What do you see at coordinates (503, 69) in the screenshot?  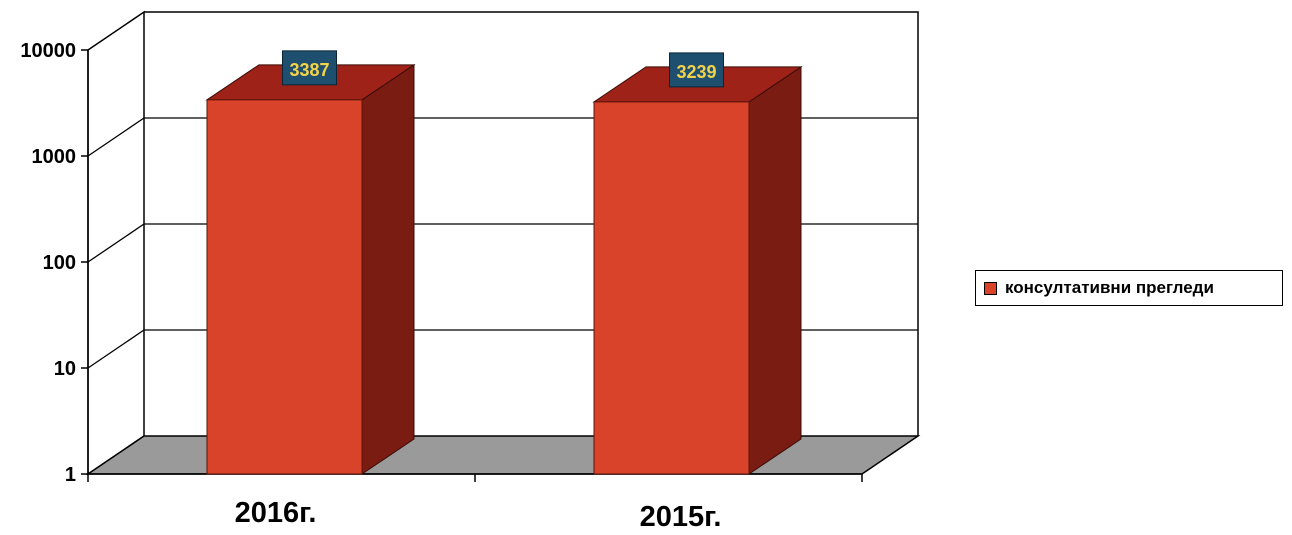 I see `data-labels: 3387 3239` at bounding box center [503, 69].